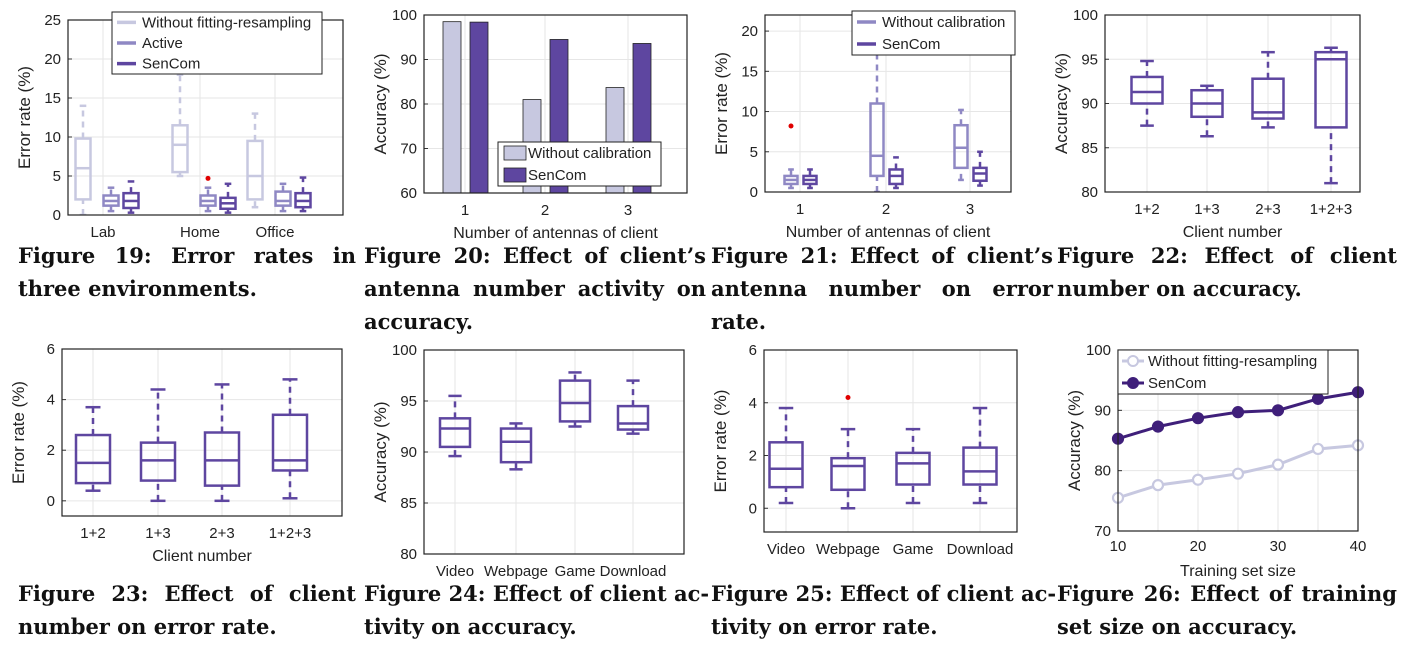 The height and width of the screenshot is (649, 1408). Describe the element at coordinates (884, 593) in the screenshot. I see `caption-line: Figure 25: Effect of client ac-` at that location.